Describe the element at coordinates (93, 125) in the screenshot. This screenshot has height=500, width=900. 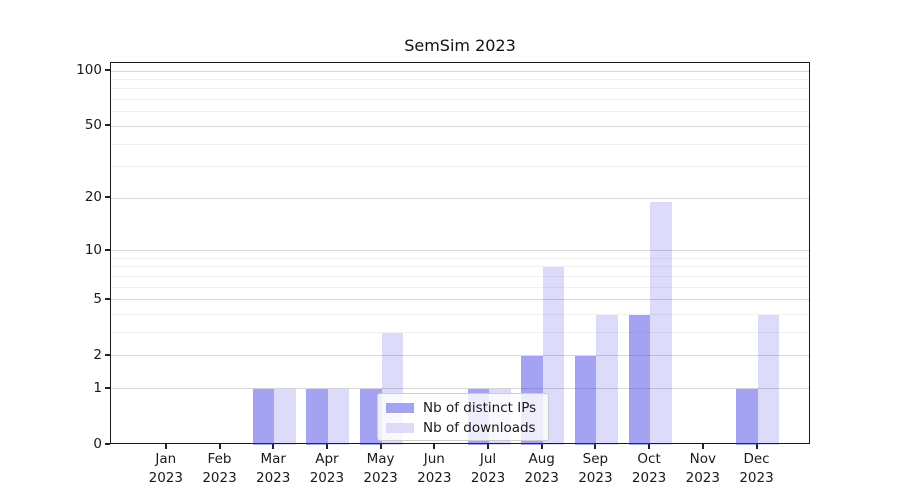
I see `y-tick-label: 50` at that location.